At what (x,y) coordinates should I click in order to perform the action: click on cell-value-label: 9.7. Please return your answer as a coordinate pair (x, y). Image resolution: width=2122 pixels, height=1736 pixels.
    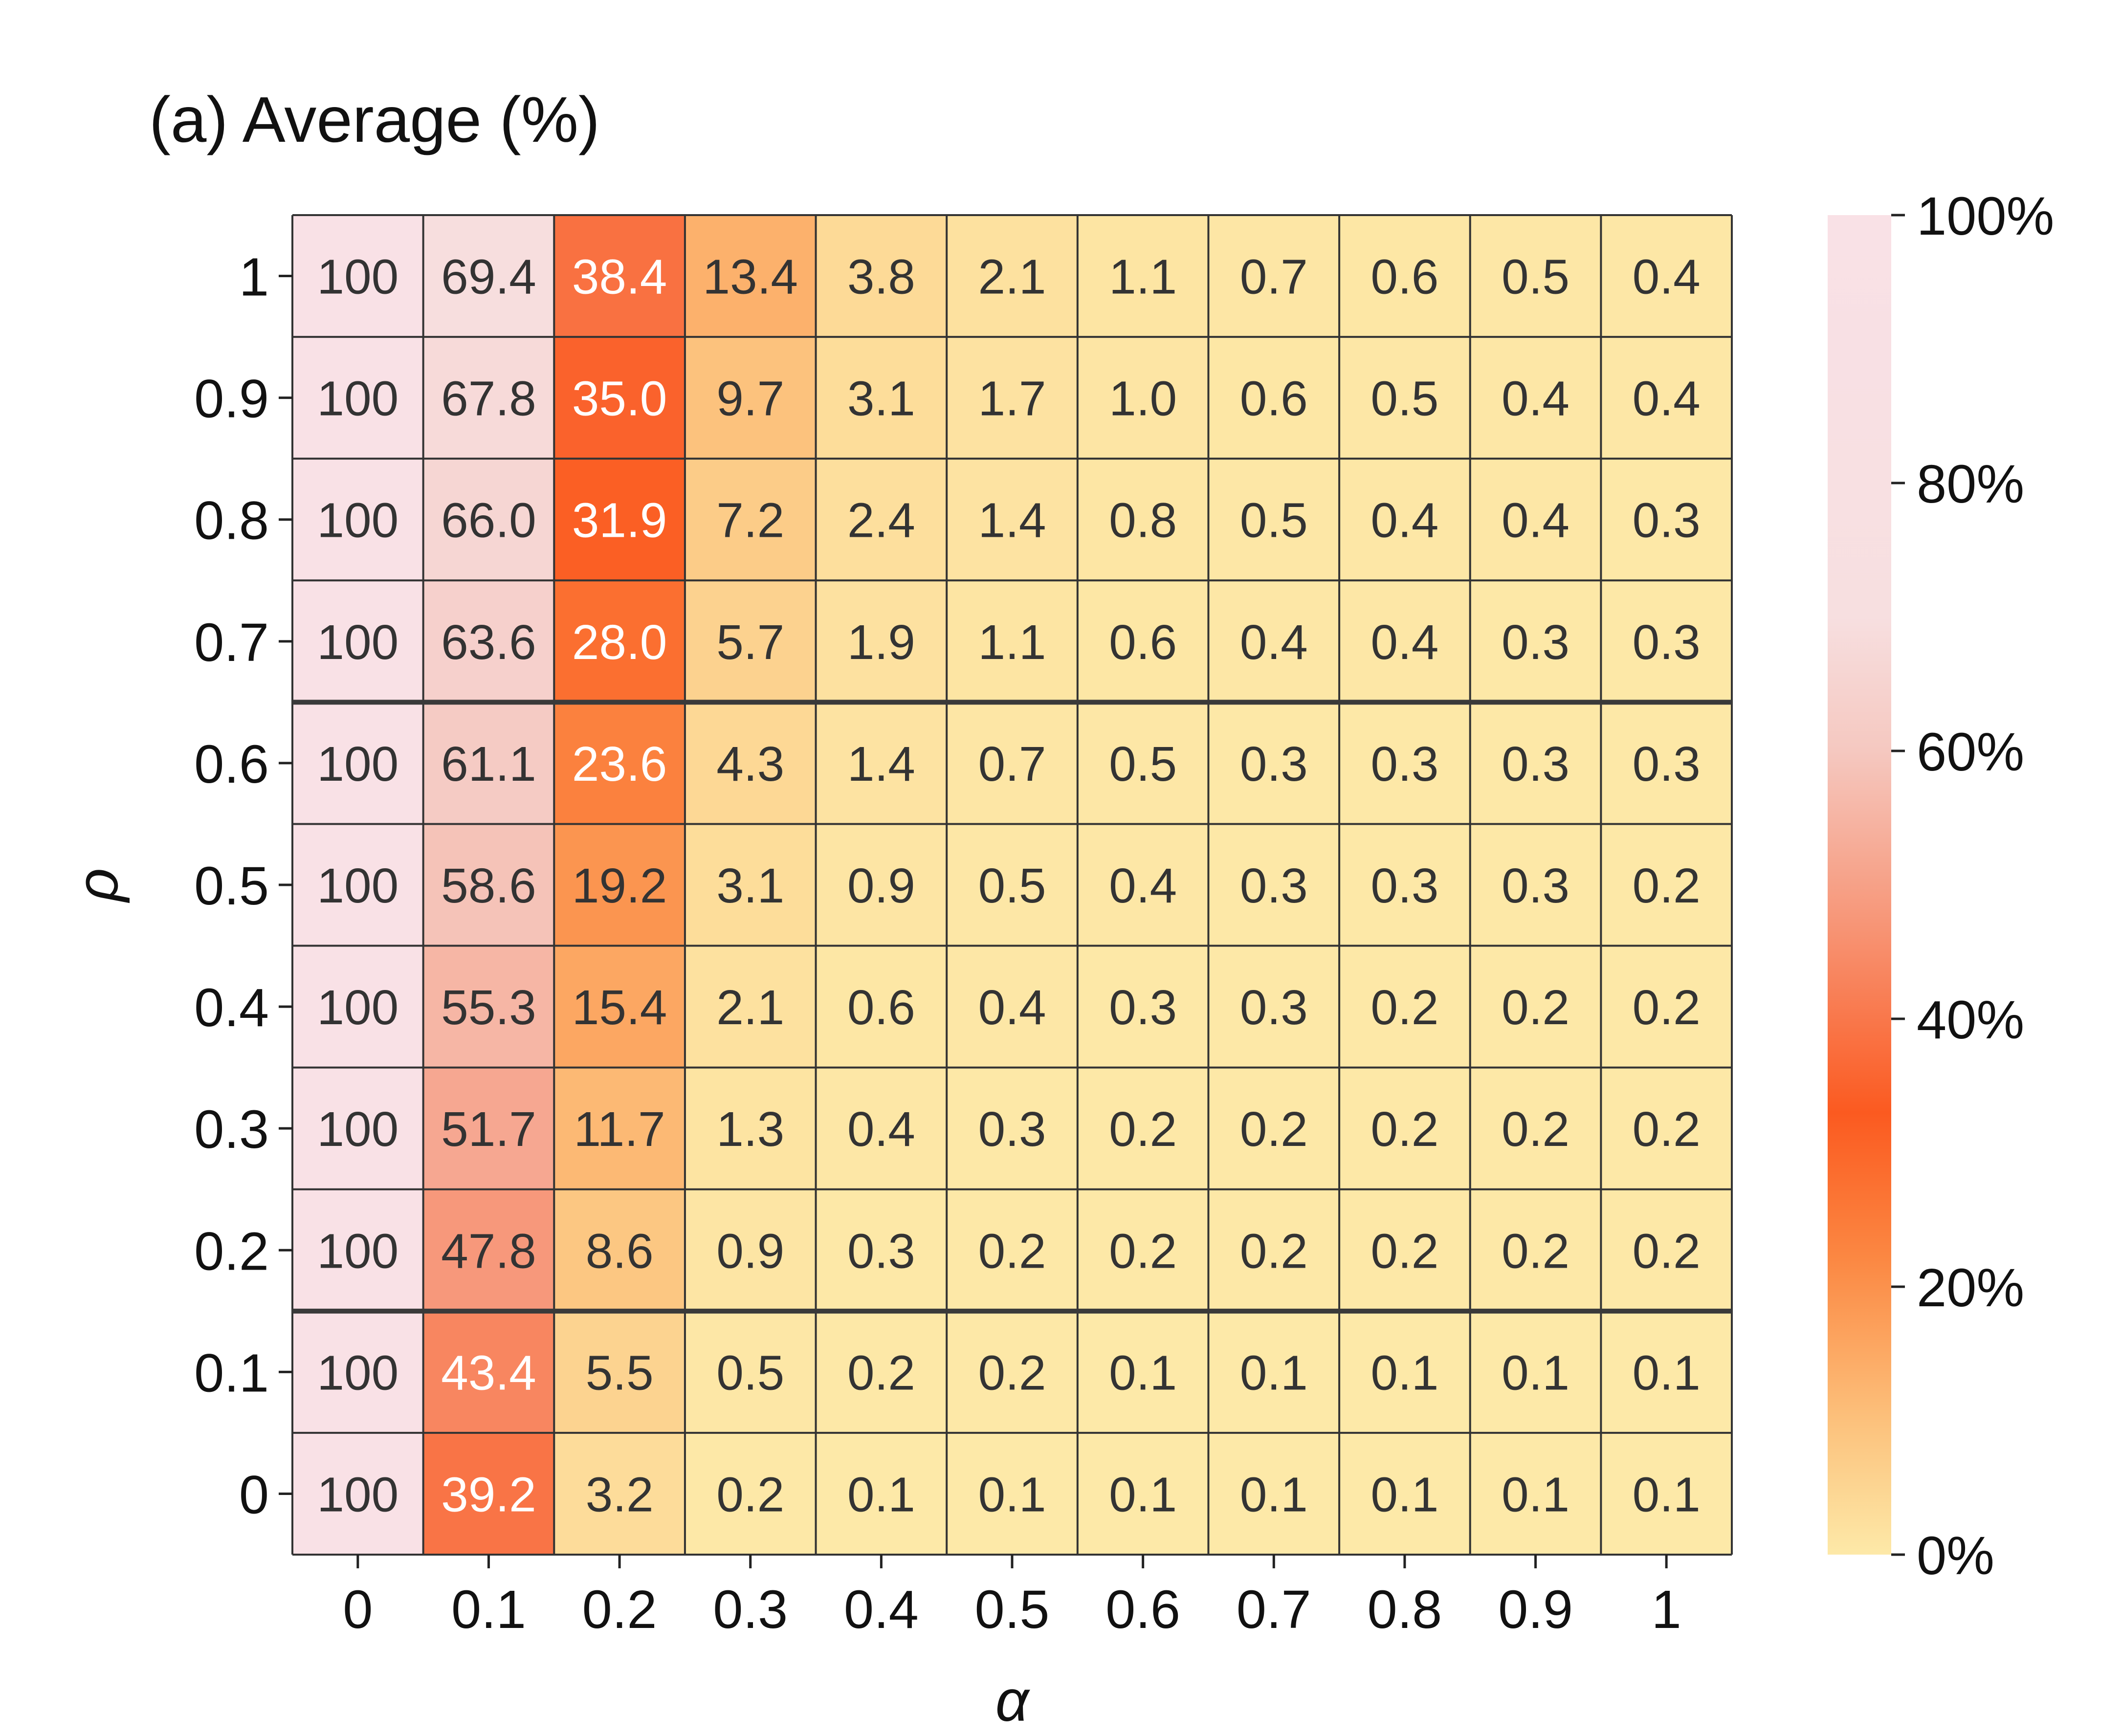
    Looking at the image, I should click on (750, 399).